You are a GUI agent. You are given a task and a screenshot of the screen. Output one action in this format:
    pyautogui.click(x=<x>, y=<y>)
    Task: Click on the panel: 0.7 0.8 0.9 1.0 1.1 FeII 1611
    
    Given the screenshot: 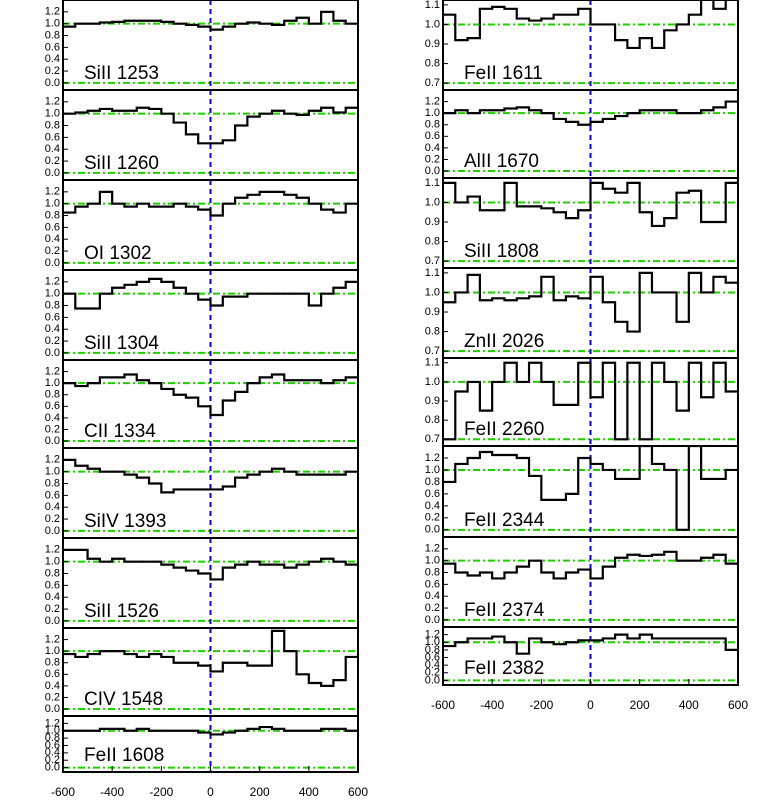 What is the action you would take?
    pyautogui.click(x=582, y=45)
    